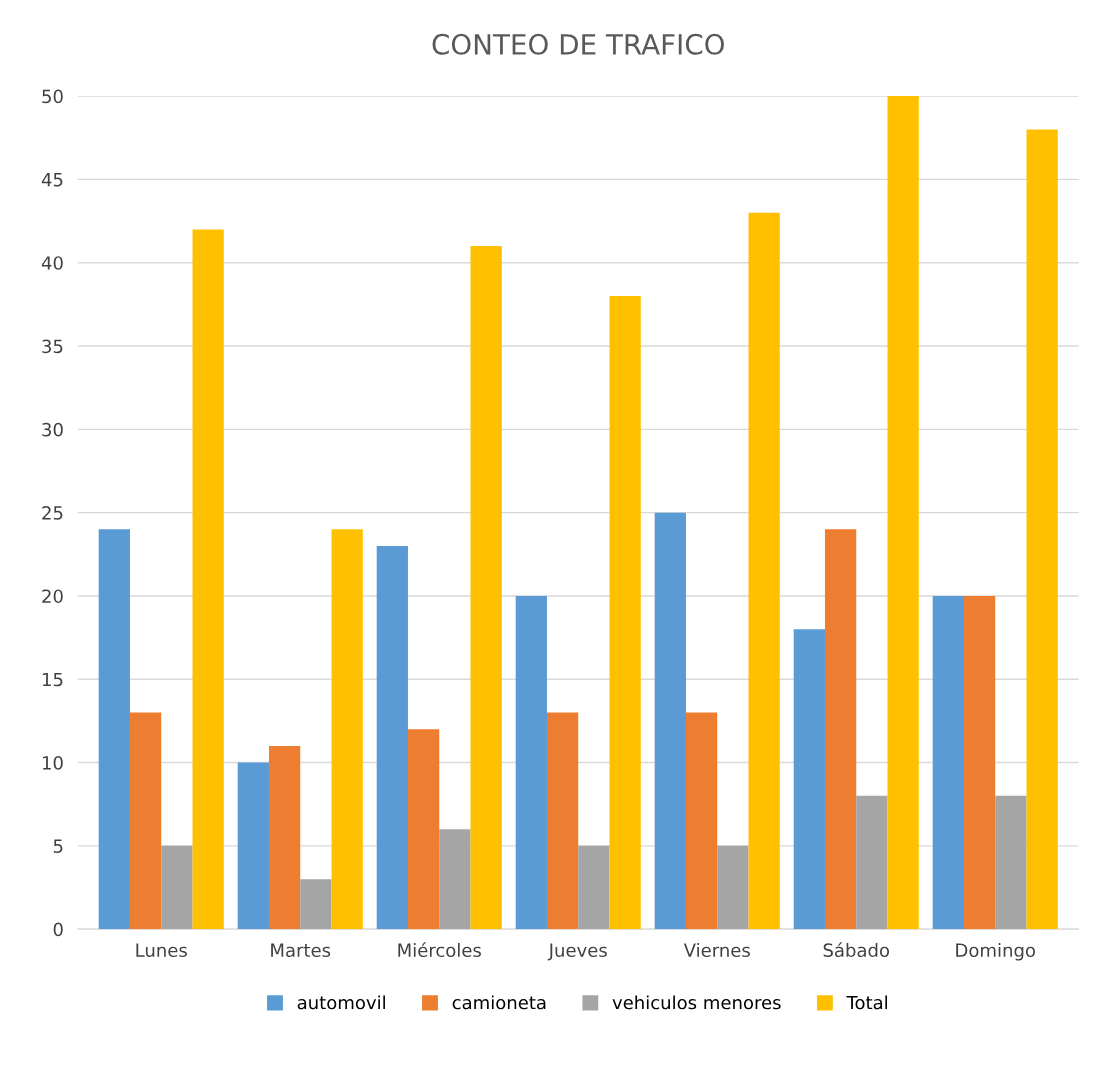 Image resolution: width=1112 pixels, height=1068 pixels. What do you see at coordinates (996, 952) in the screenshot?
I see `x-tick-label: Domingo` at bounding box center [996, 952].